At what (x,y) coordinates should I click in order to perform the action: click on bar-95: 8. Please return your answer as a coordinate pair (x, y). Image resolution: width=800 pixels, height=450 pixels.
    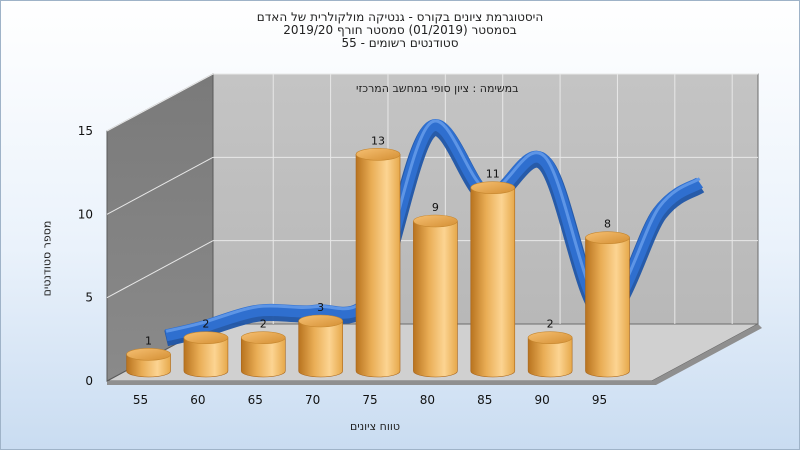
    Looking at the image, I should click on (607, 298).